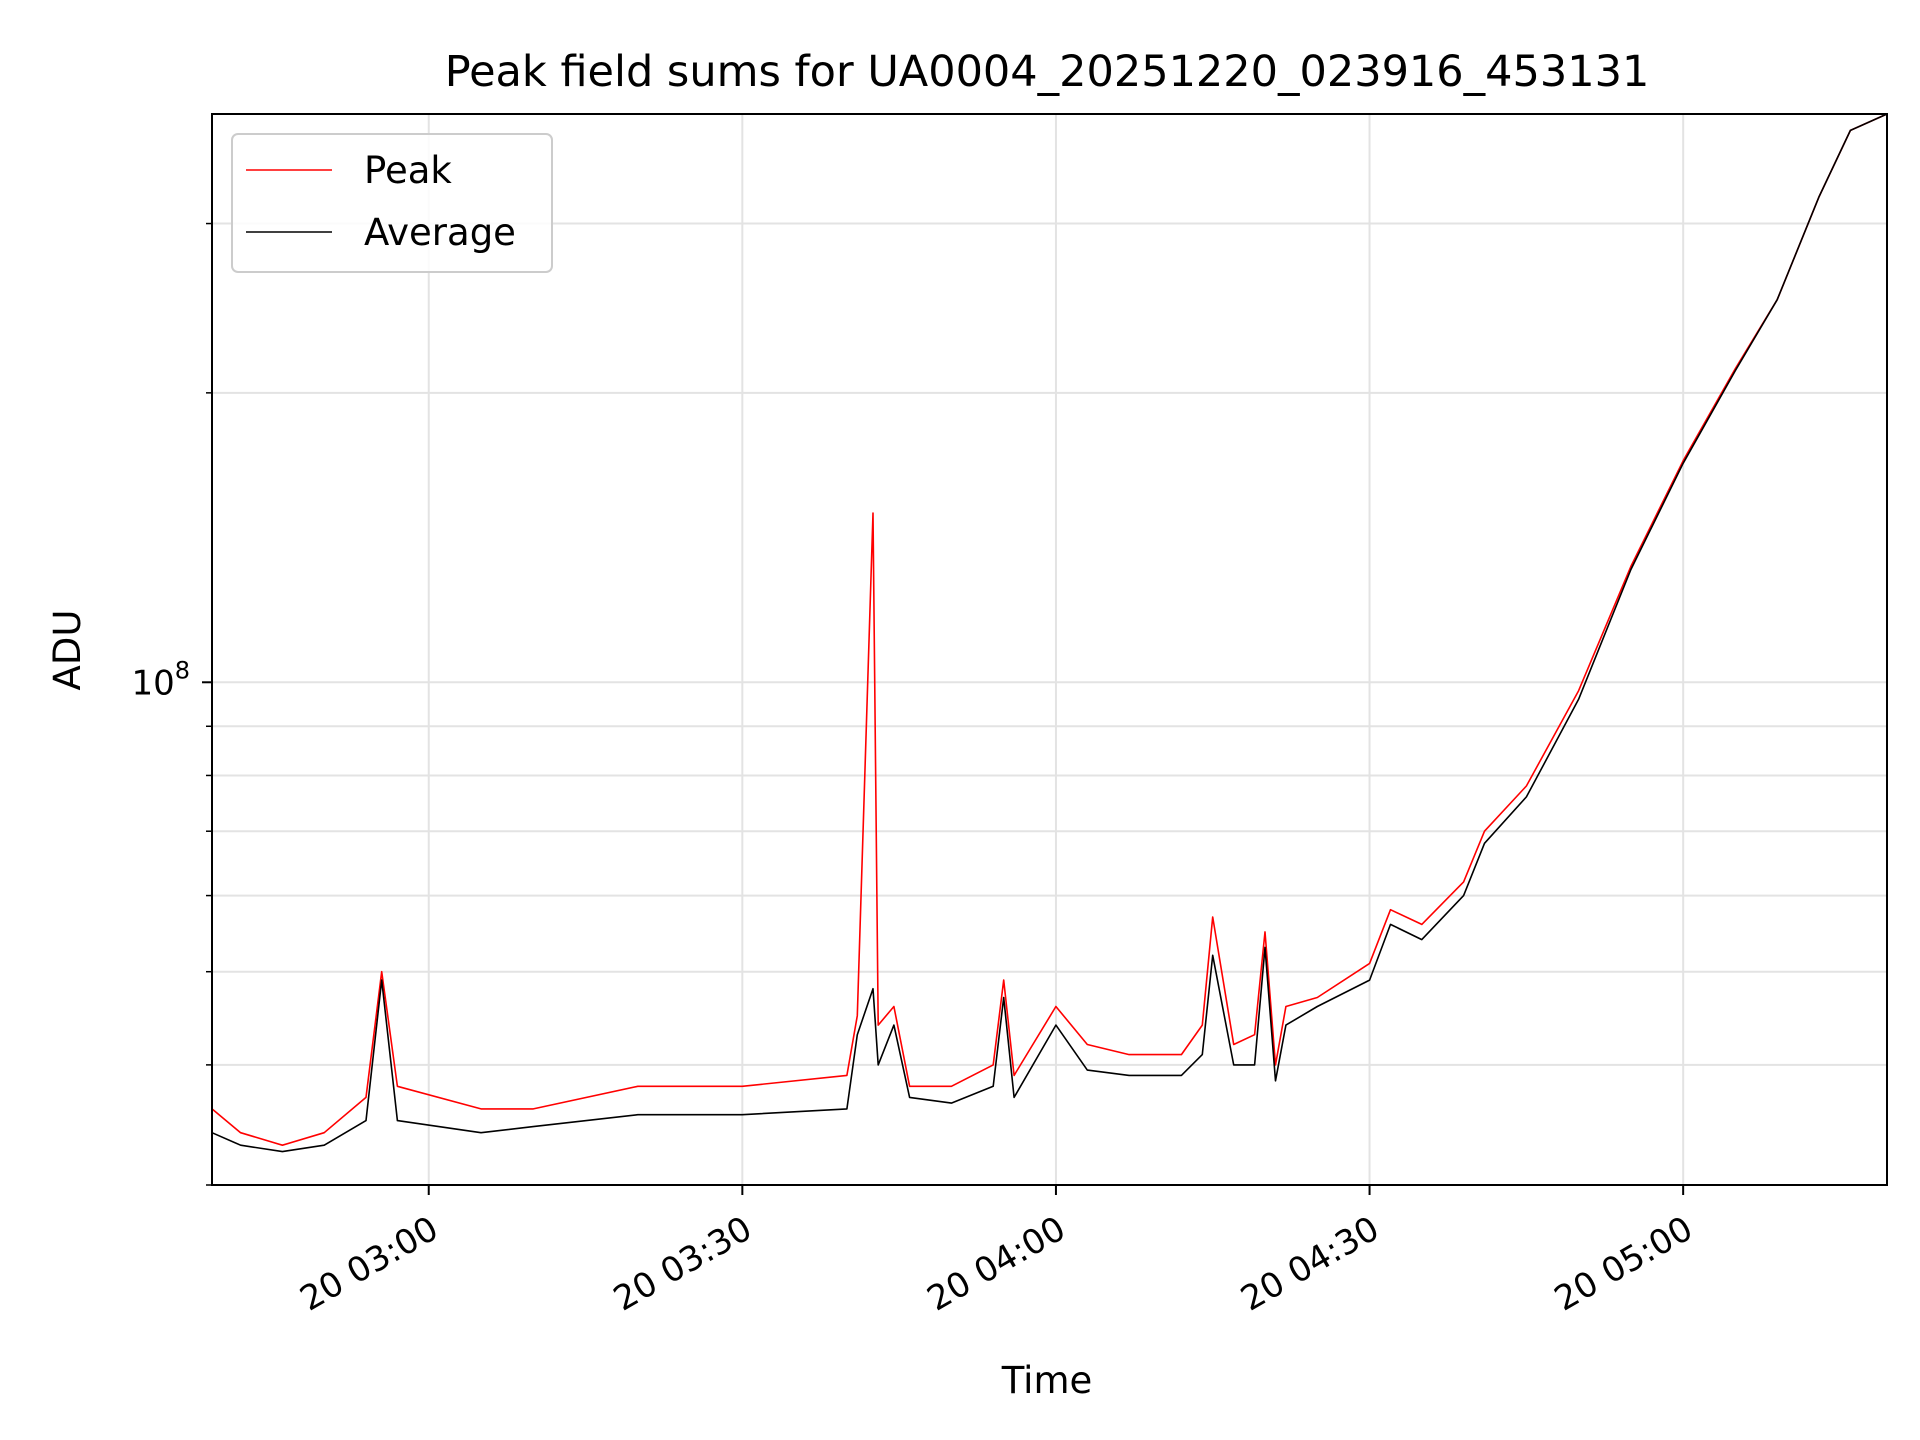 The width and height of the screenshot is (1920, 1440). What do you see at coordinates (1047, 1380) in the screenshot?
I see `x-axis-label: Time` at bounding box center [1047, 1380].